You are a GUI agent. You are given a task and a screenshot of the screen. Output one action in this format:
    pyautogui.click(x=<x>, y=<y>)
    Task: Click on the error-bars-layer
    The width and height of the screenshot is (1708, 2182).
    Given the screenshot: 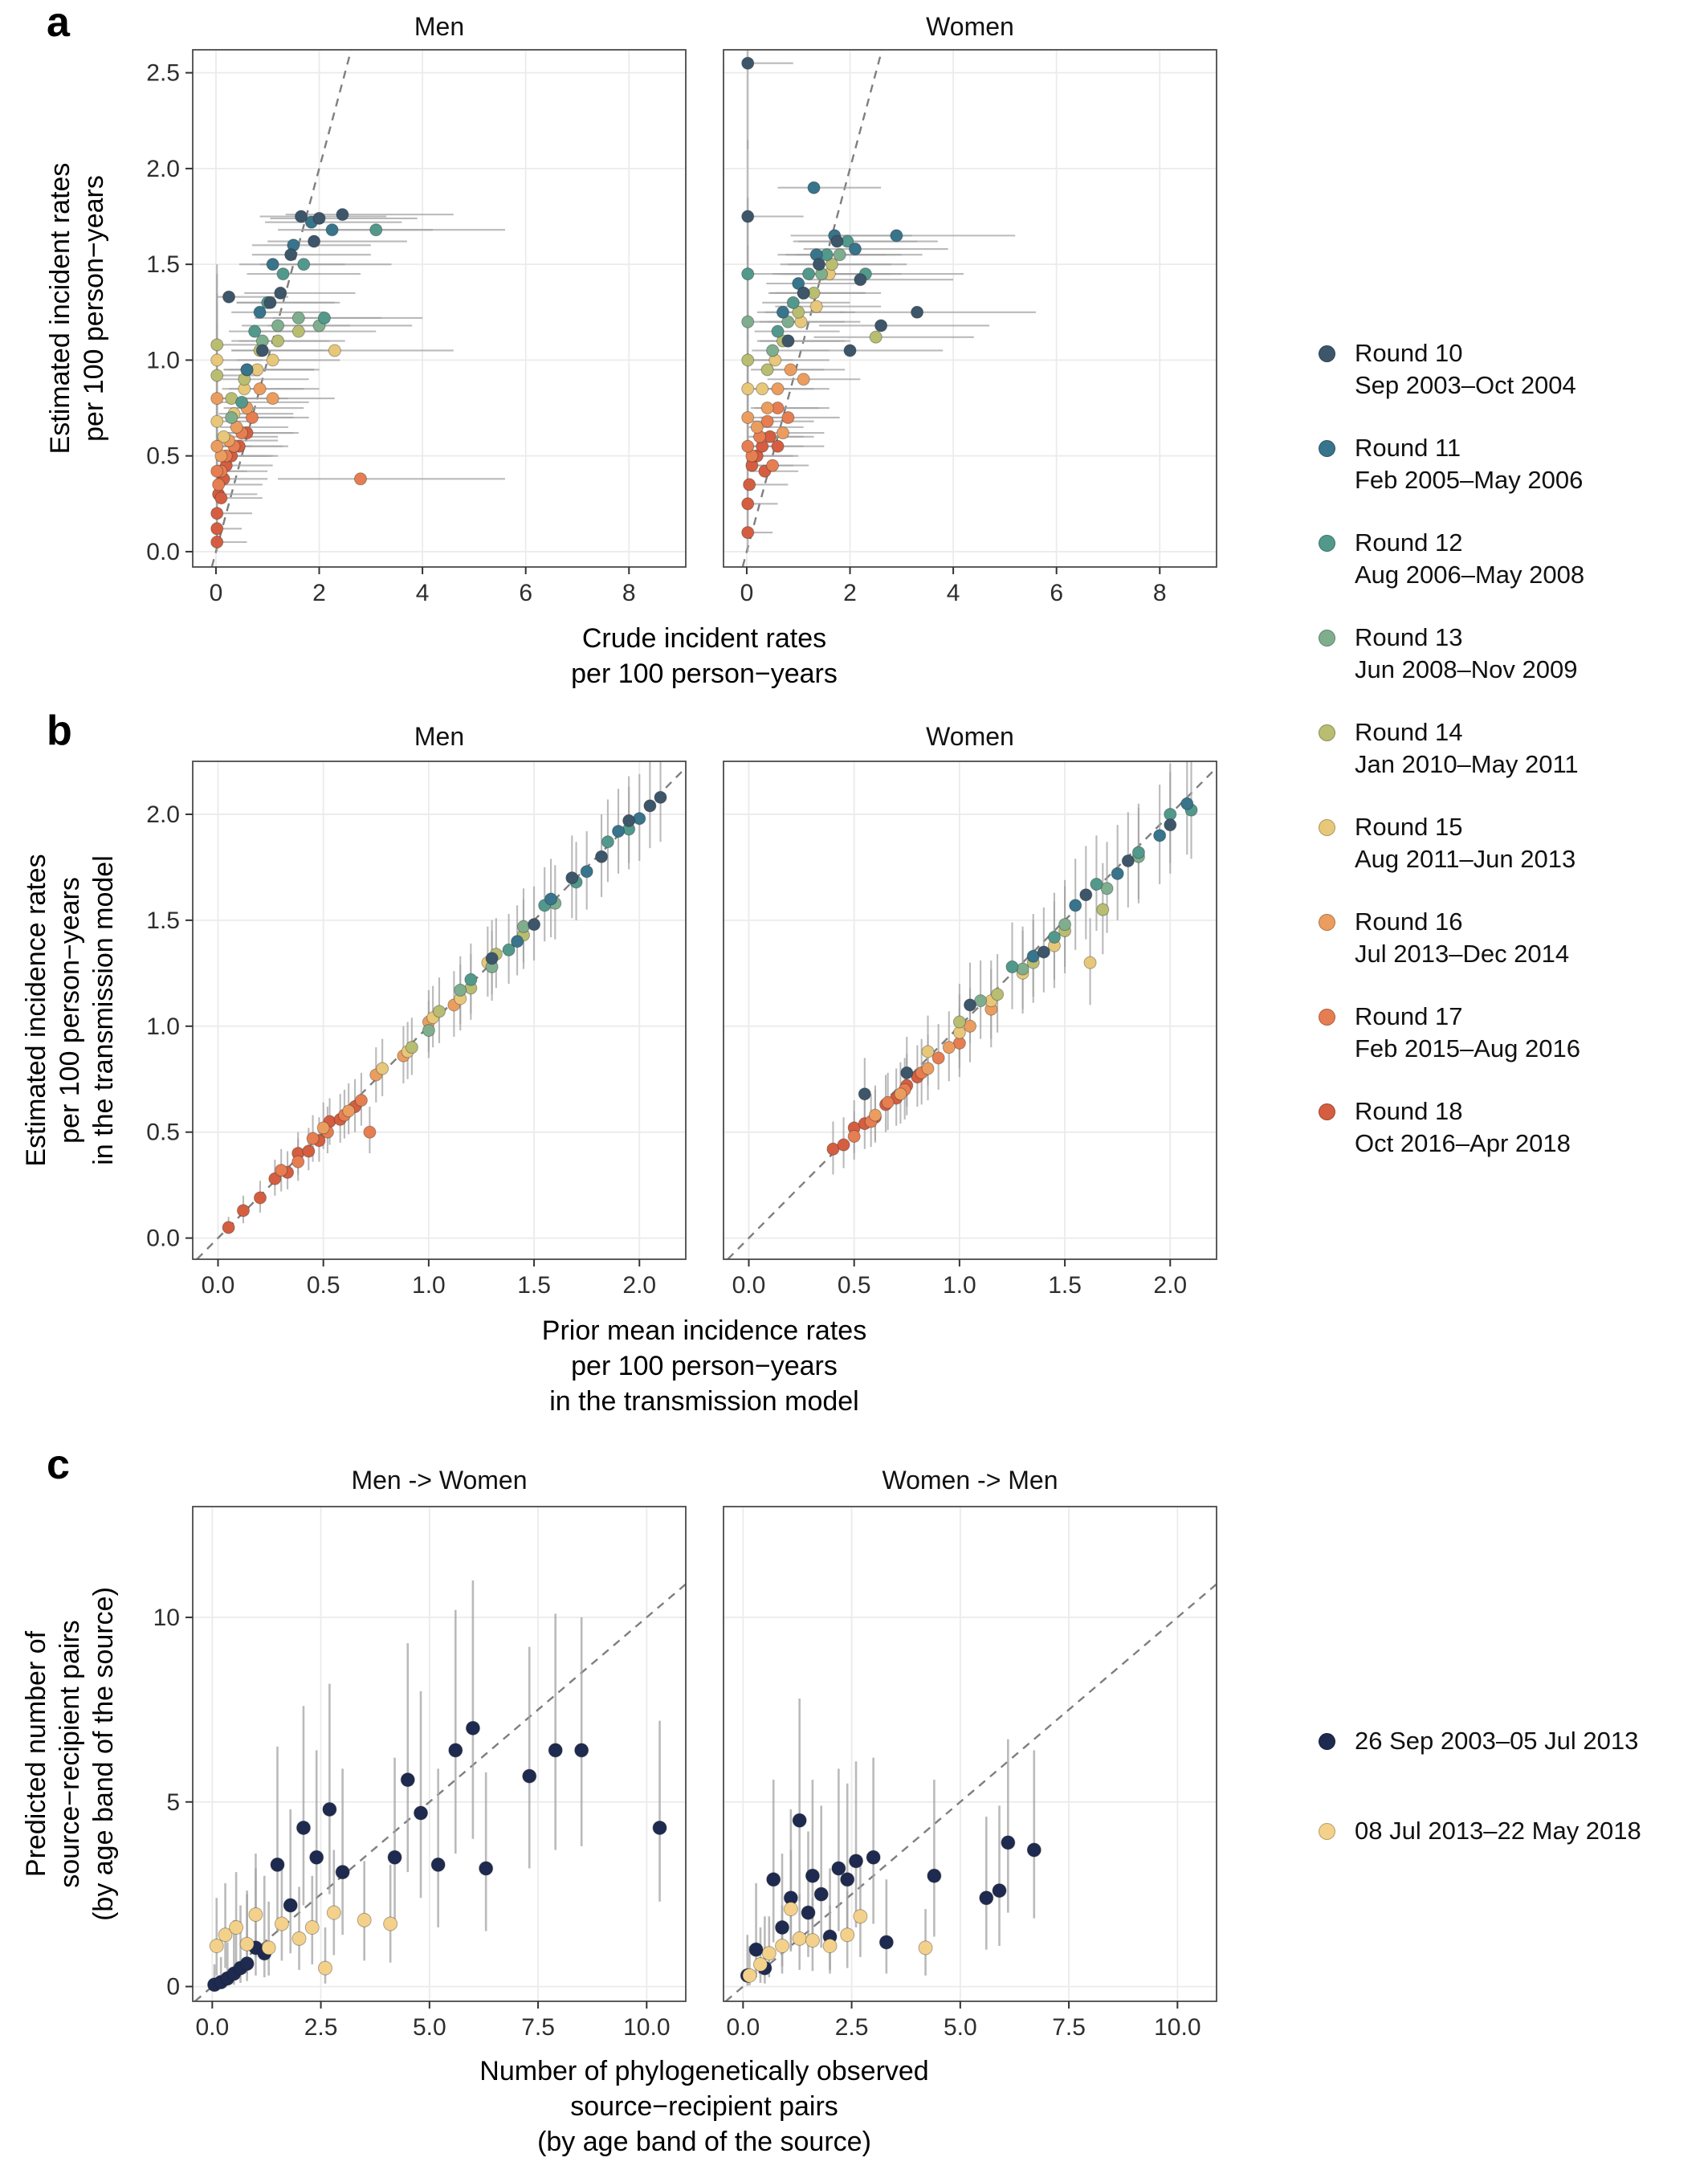 What is the action you would take?
    pyautogui.click(x=437, y=1783)
    